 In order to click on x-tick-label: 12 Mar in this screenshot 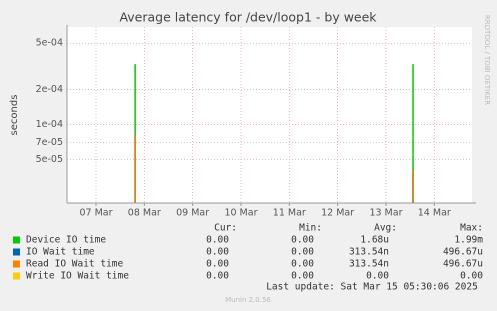, I will do `click(337, 213)`.